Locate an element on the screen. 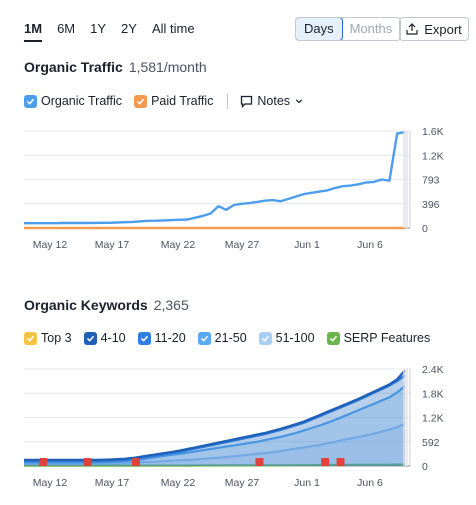  keywords-title: Organic Keywords 2,365 is located at coordinates (106, 305).